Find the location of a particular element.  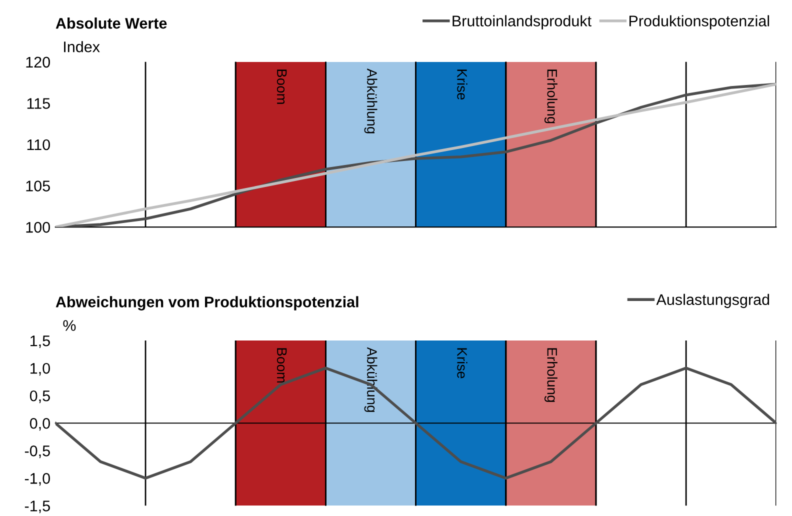

y-tick-label: 110 is located at coordinates (38, 144).